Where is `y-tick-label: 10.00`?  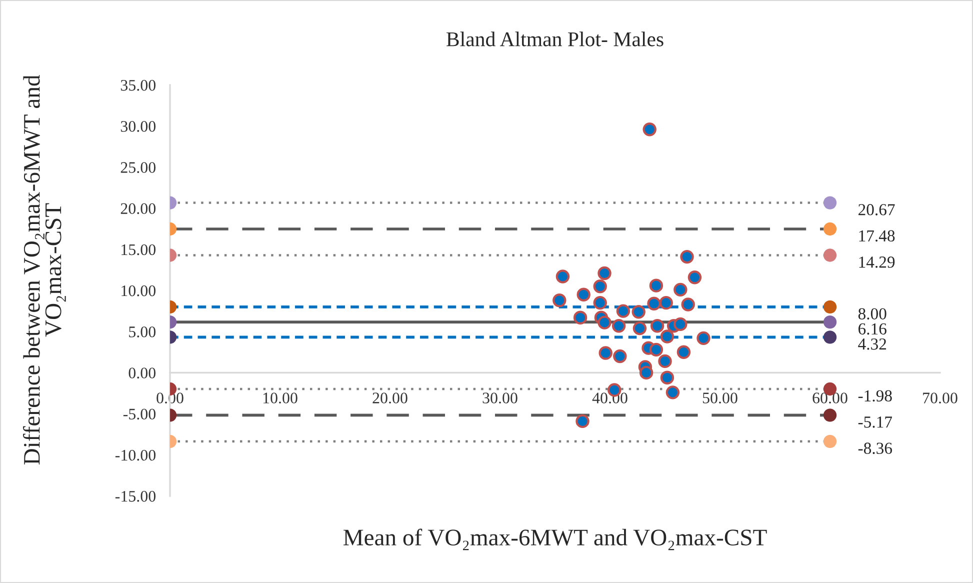 y-tick-label: 10.00 is located at coordinates (139, 290).